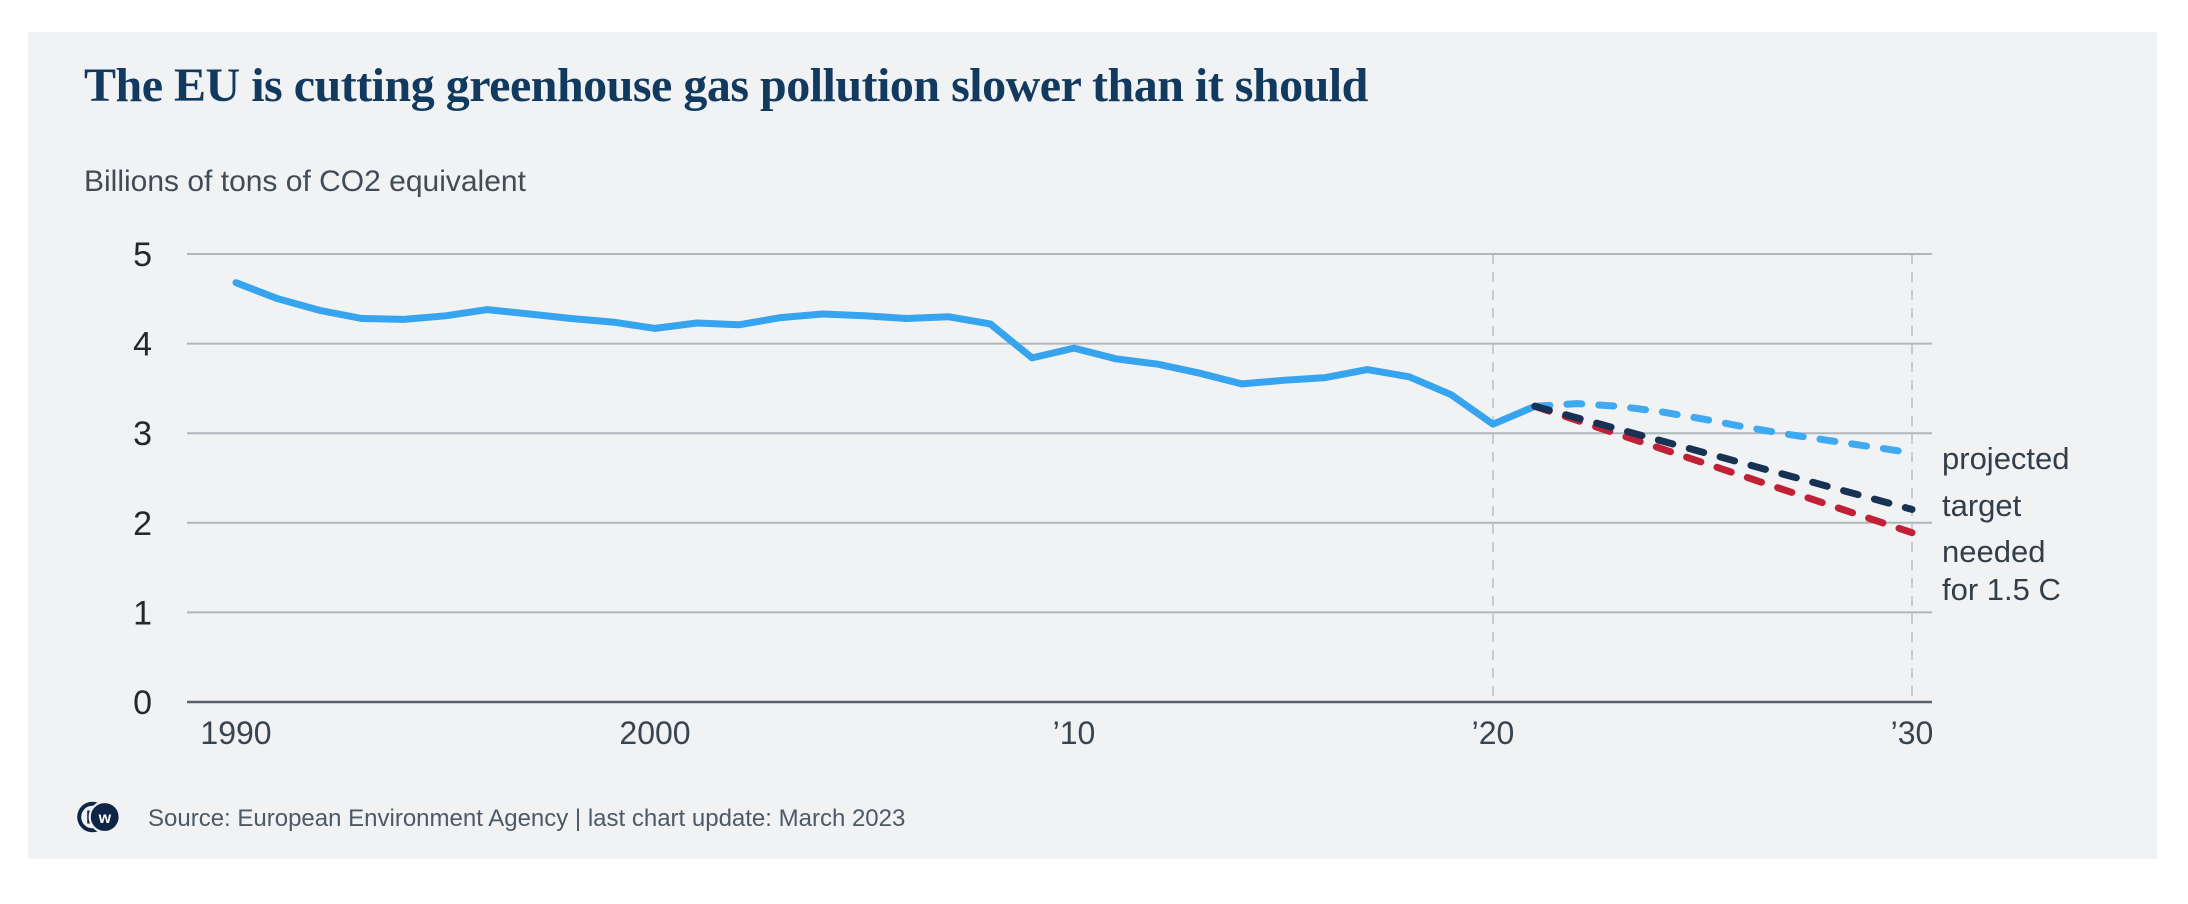  Describe the element at coordinates (1982, 505) in the screenshot. I see `series-label-target: target` at that location.